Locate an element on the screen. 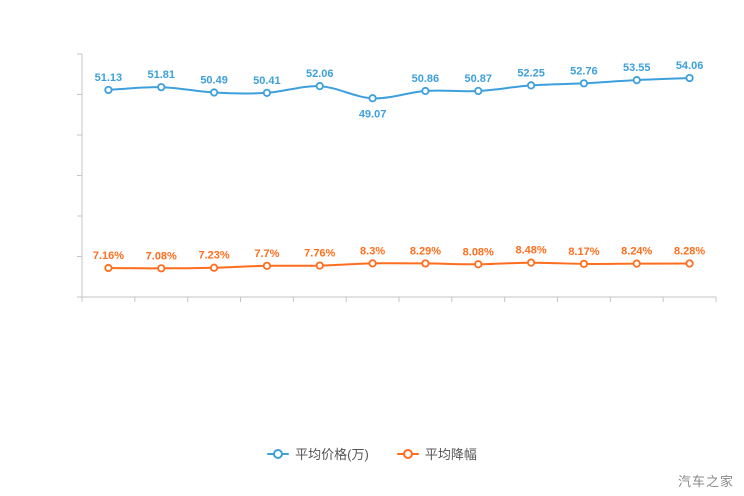 The image size is (744, 496). svg-text: 8.17% is located at coordinates (583, 252).